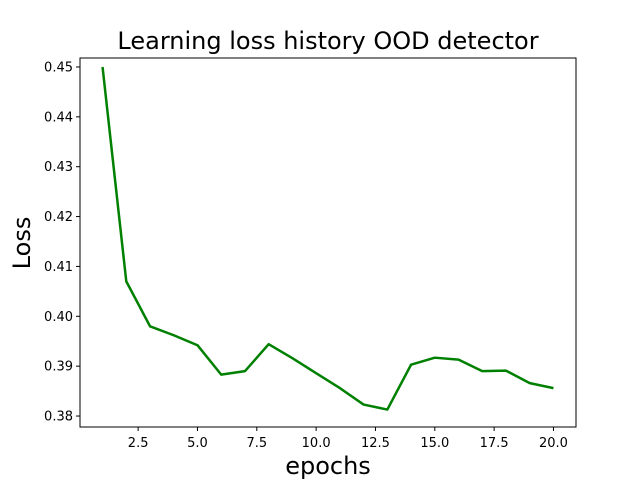 The height and width of the screenshot is (480, 640). Describe the element at coordinates (494, 443) in the screenshot. I see `x-tick-label: 17.5` at that location.